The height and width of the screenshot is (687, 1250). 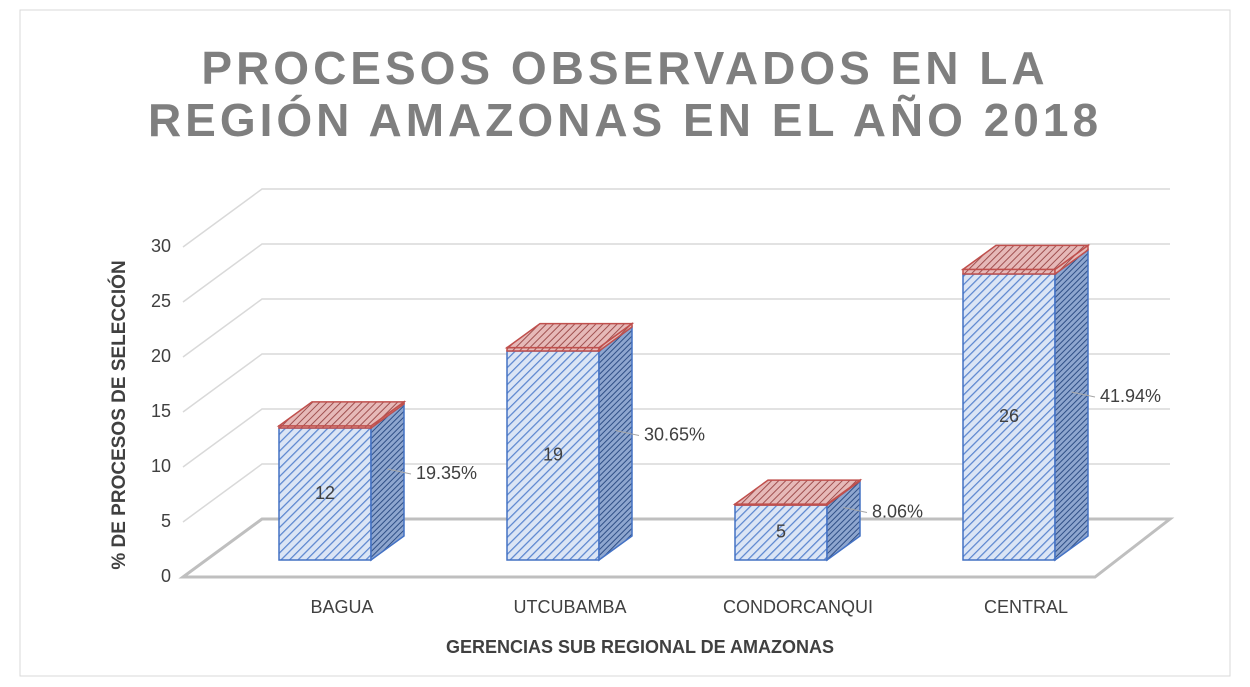 I want to click on y-tick-label: 15, so click(x=161, y=411).